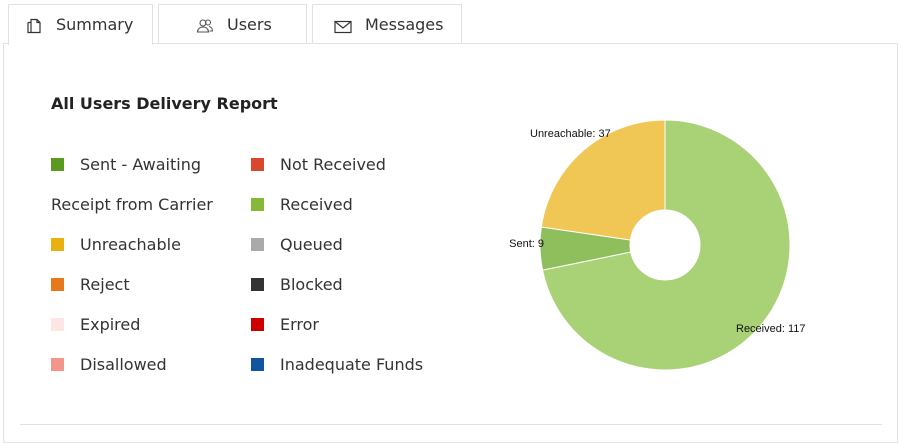  Describe the element at coordinates (299, 324) in the screenshot. I see `legend-label: Error` at that location.